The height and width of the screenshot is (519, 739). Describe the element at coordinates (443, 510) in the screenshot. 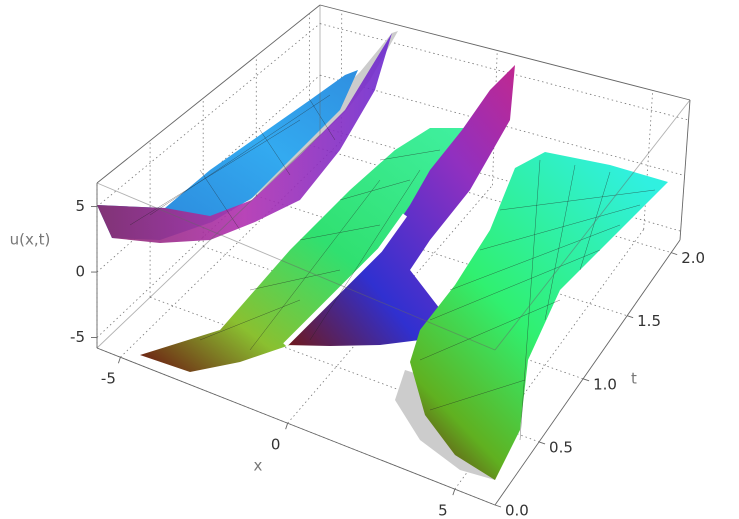

I see `x-tick-label: 5` at that location.